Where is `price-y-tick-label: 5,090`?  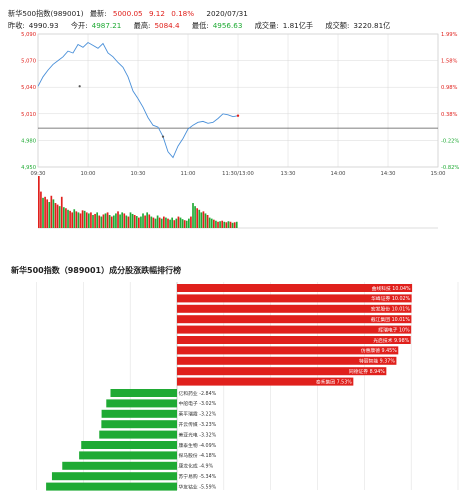 price-y-tick-label: 5,090 is located at coordinates (28, 35).